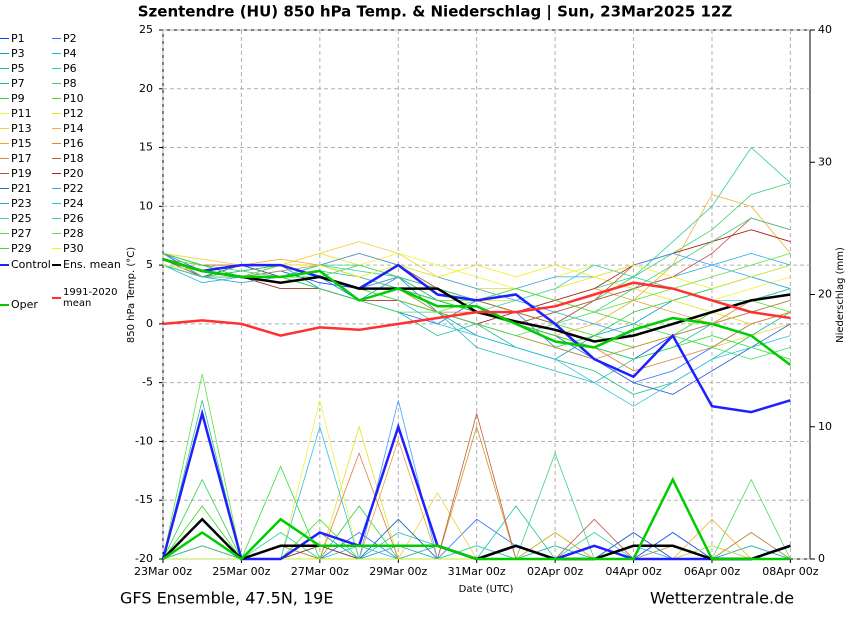 The width and height of the screenshot is (850, 620). I want to click on legend-label: P9, so click(18, 98).